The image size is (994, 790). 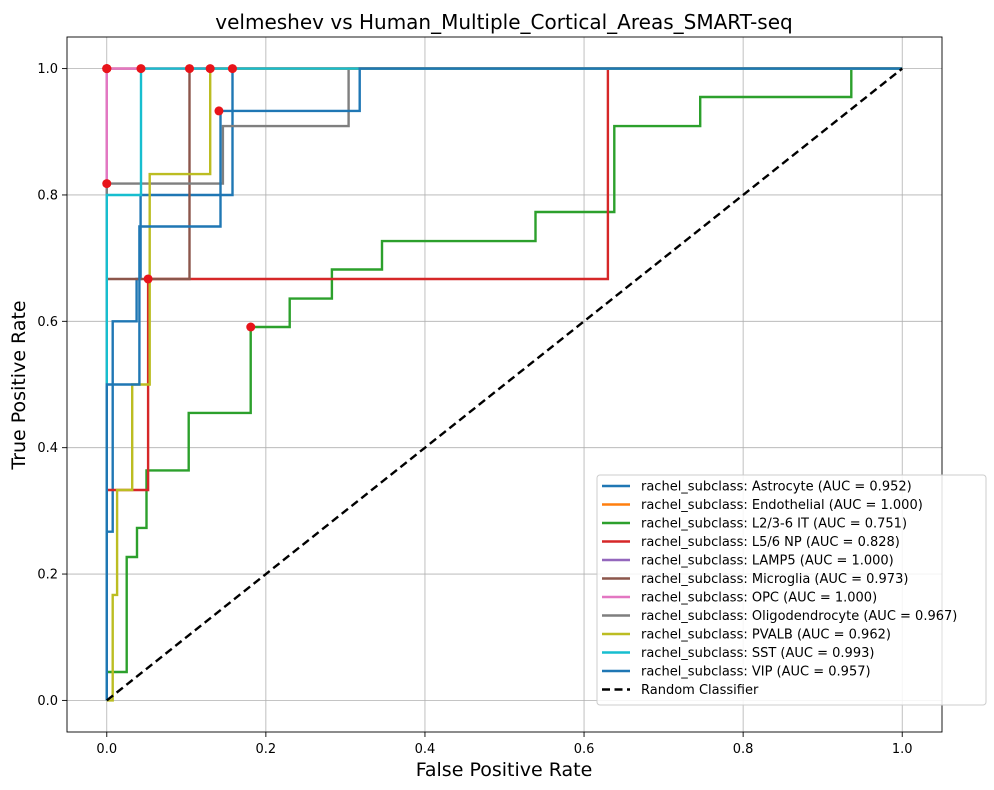 I want to click on legend-label-random-classifier: Random Classifier, so click(x=700, y=690).